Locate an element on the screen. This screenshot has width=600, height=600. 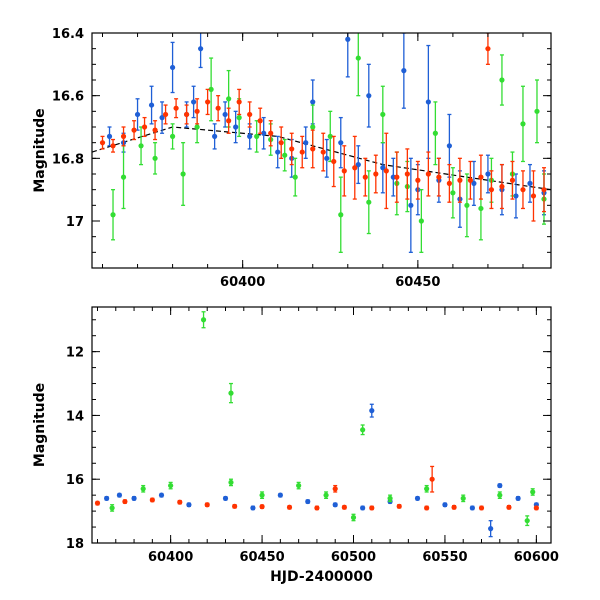
x-tick-label: 60450 is located at coordinates (261, 557).